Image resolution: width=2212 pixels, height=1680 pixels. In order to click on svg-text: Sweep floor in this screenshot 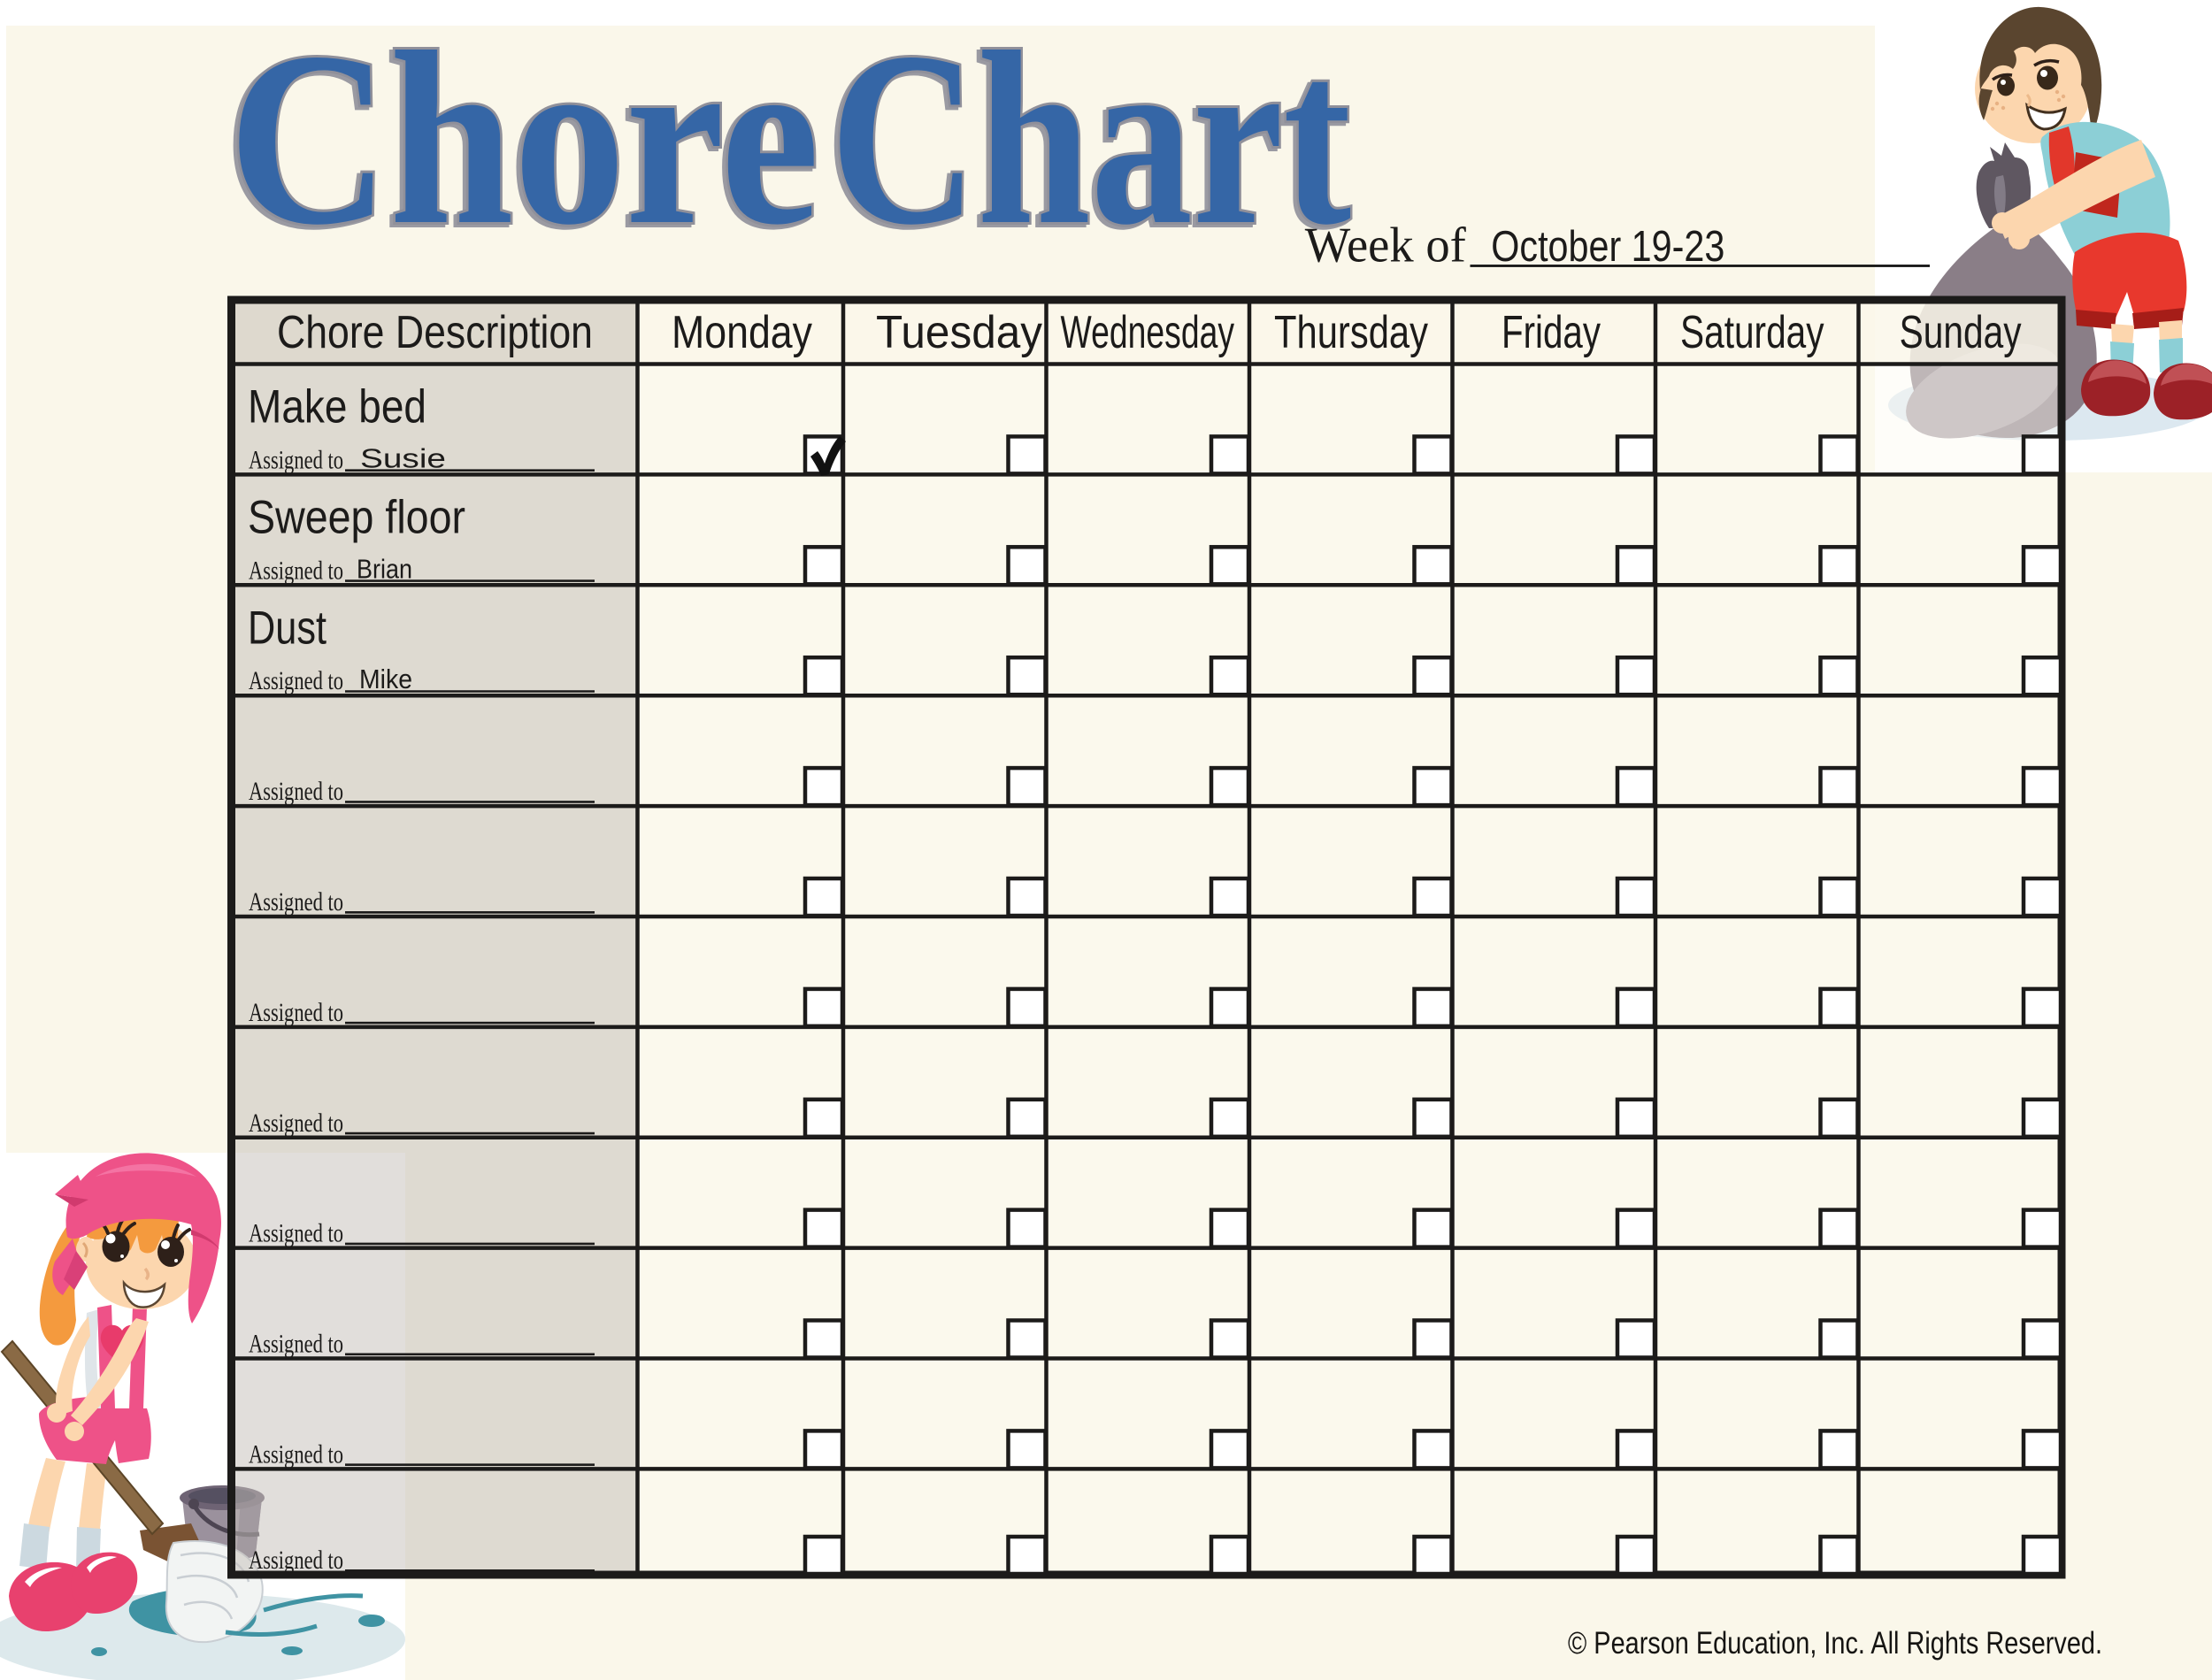, I will do `click(357, 517)`.